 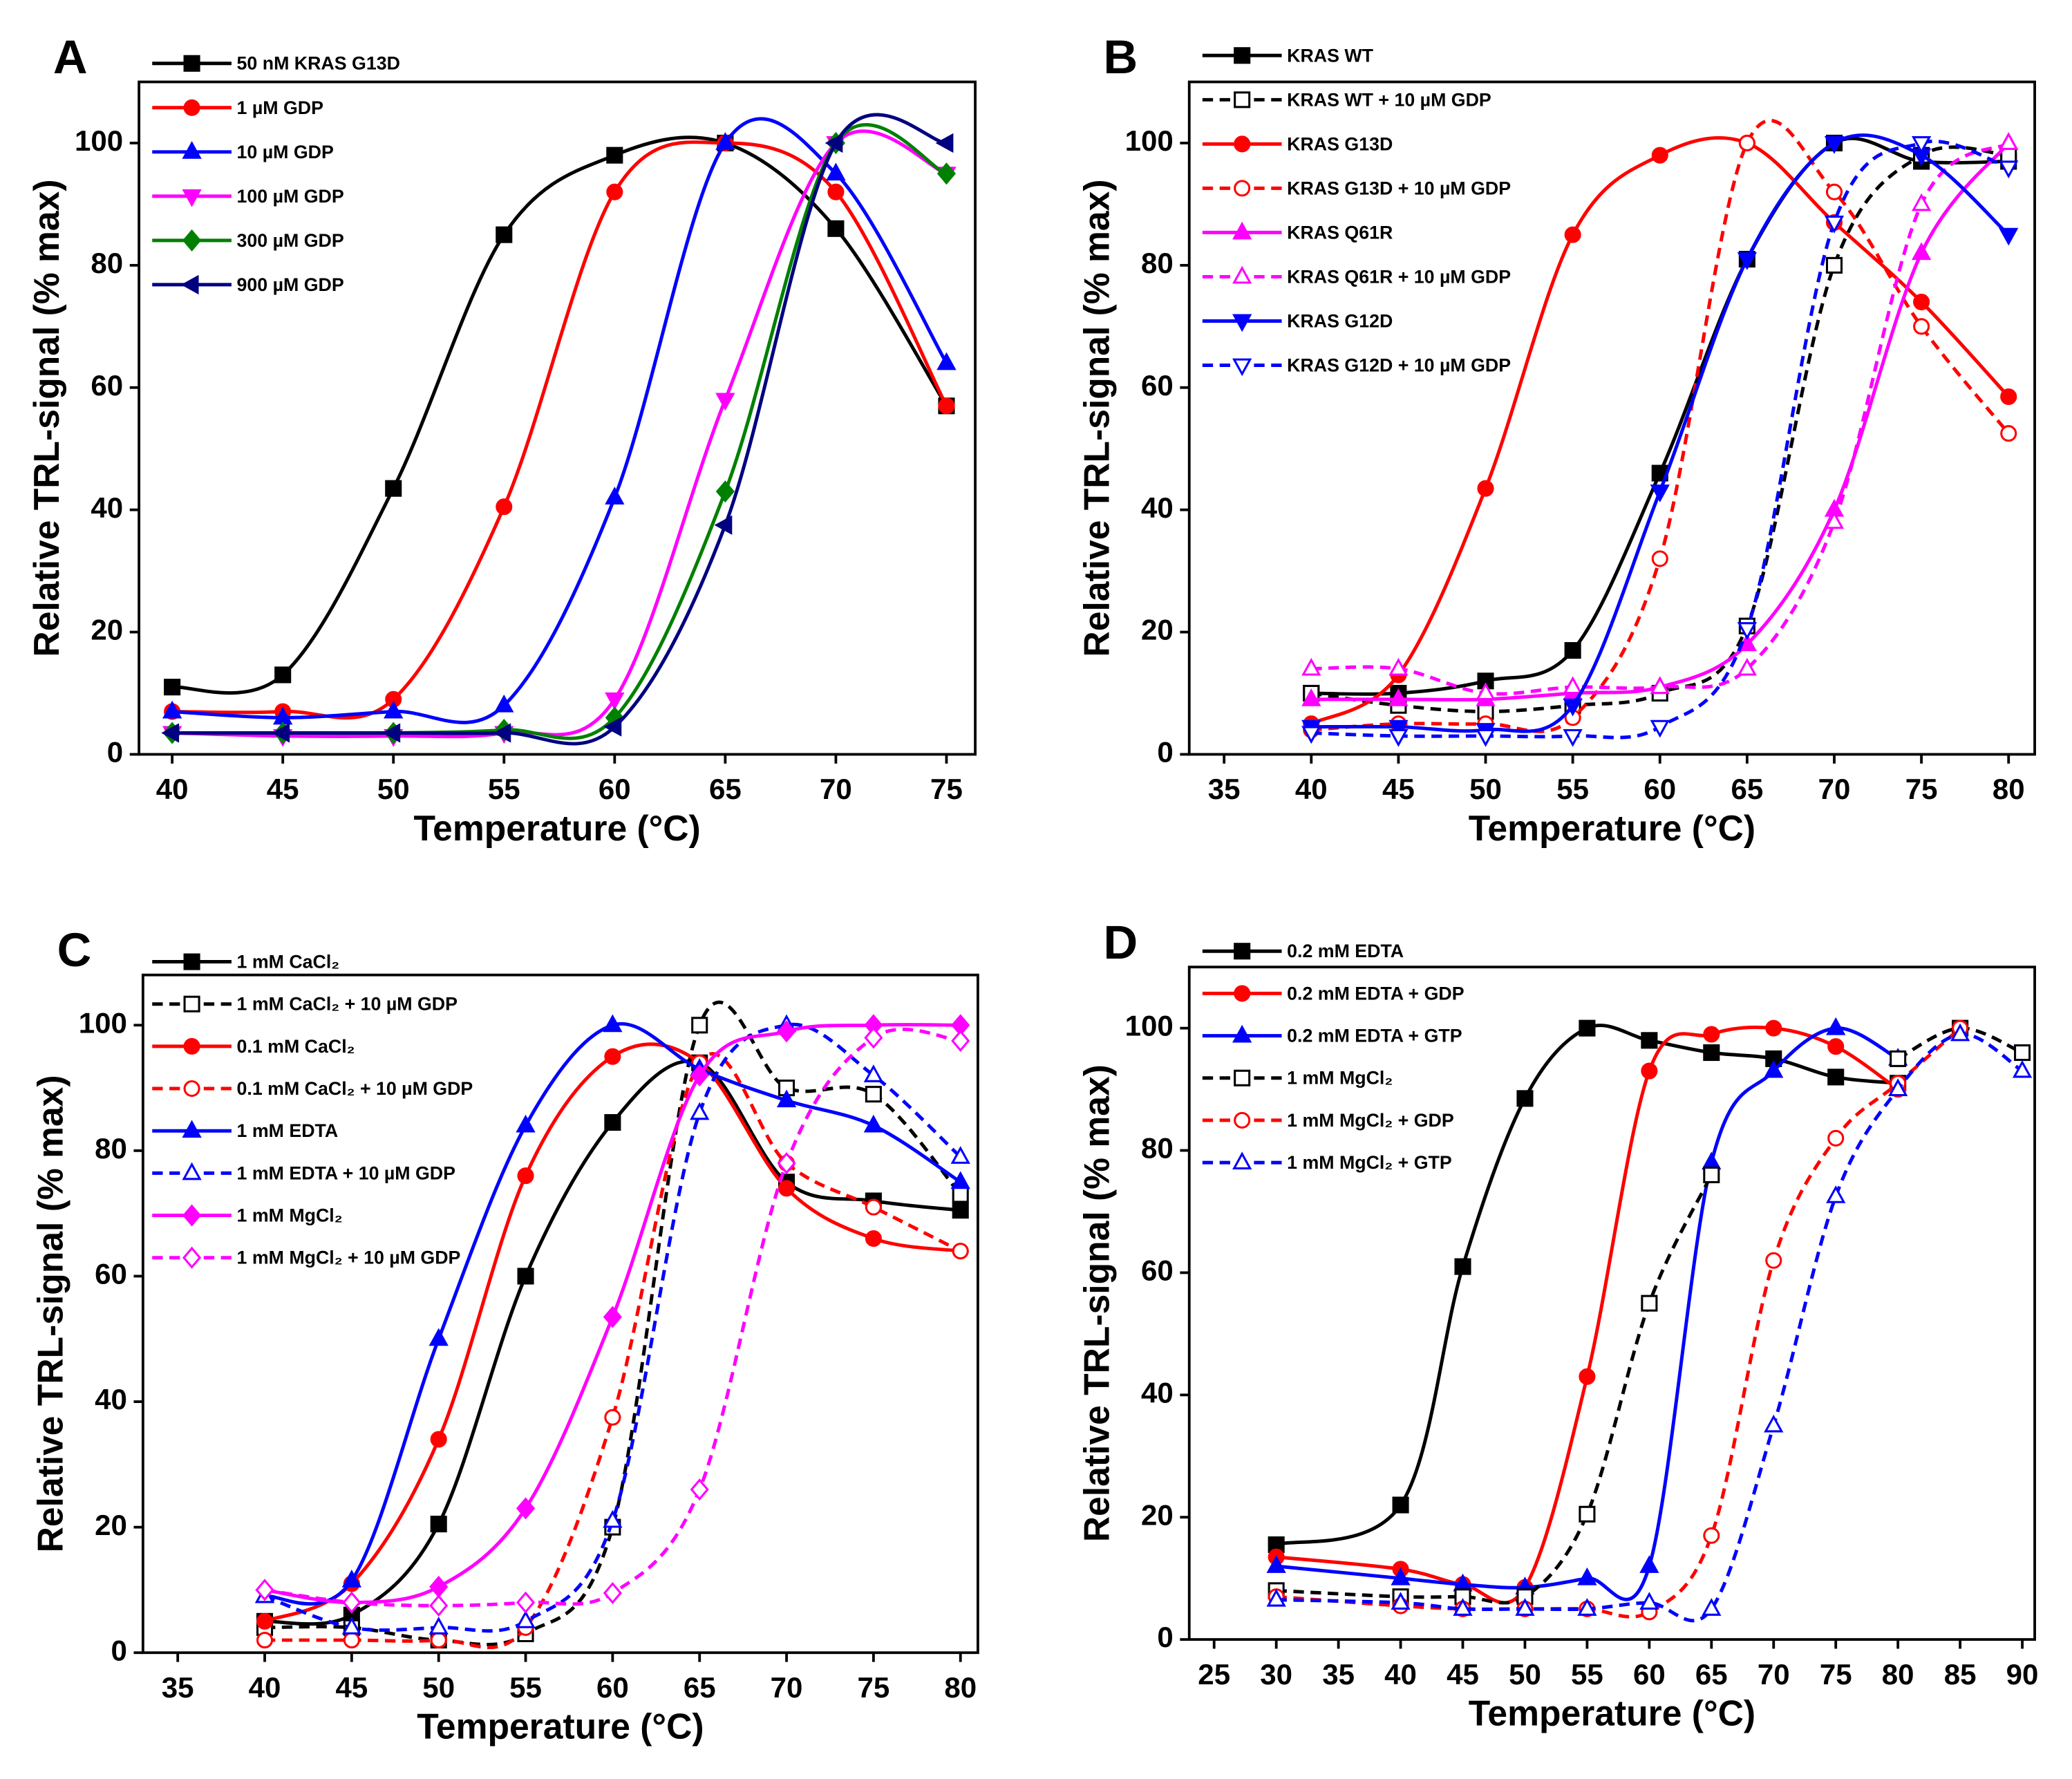 I want to click on legend-label: 0.1 mM CaCl₂ + 10 µM GDP, so click(x=355, y=1088).